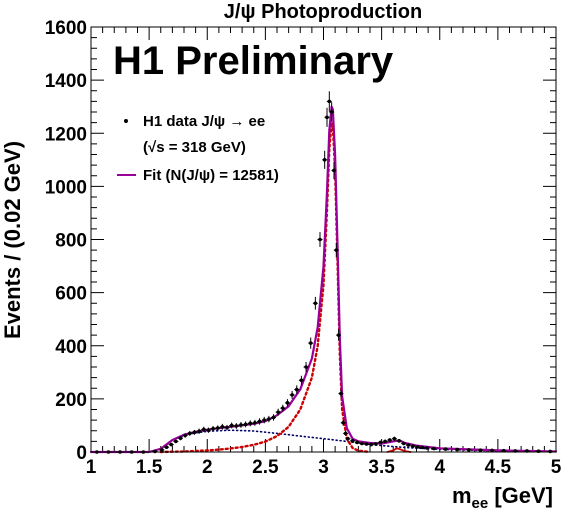 Image resolution: width=566 pixels, height=510 pixels. Describe the element at coordinates (12, 240) in the screenshot. I see `y-axis-title: Events / (0.02 GeV)` at that location.